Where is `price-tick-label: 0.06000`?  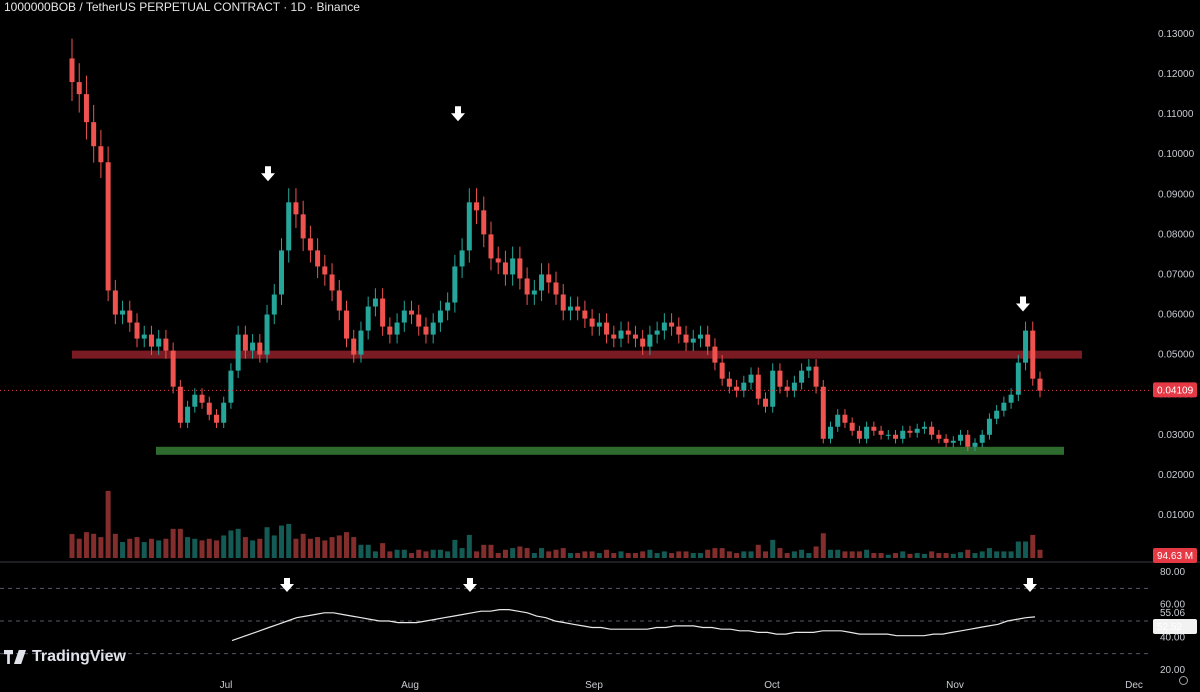 price-tick-label: 0.06000 is located at coordinates (1176, 315).